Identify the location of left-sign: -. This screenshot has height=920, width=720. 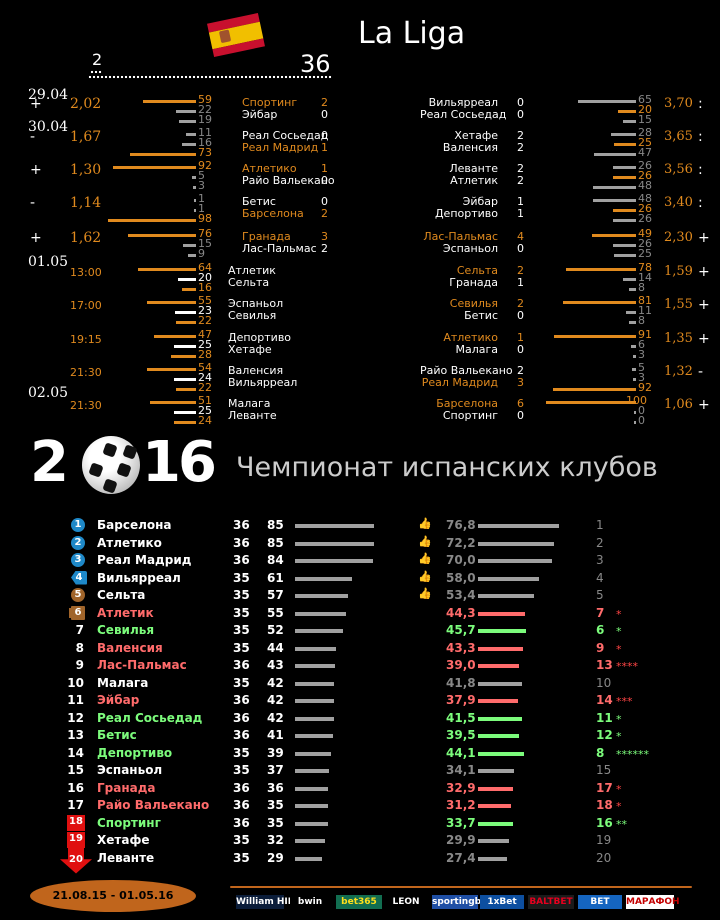
(33, 137).